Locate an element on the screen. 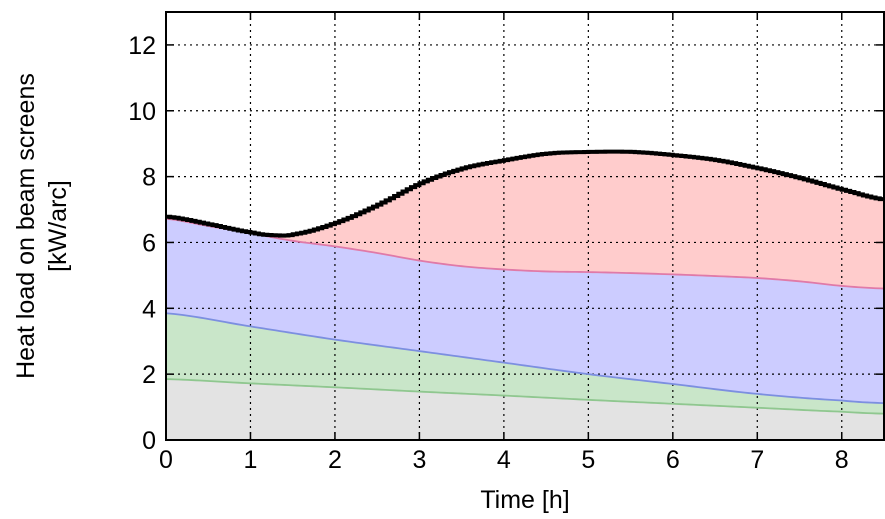 The height and width of the screenshot is (519, 885). x-tick-label: 6 is located at coordinates (673, 460).